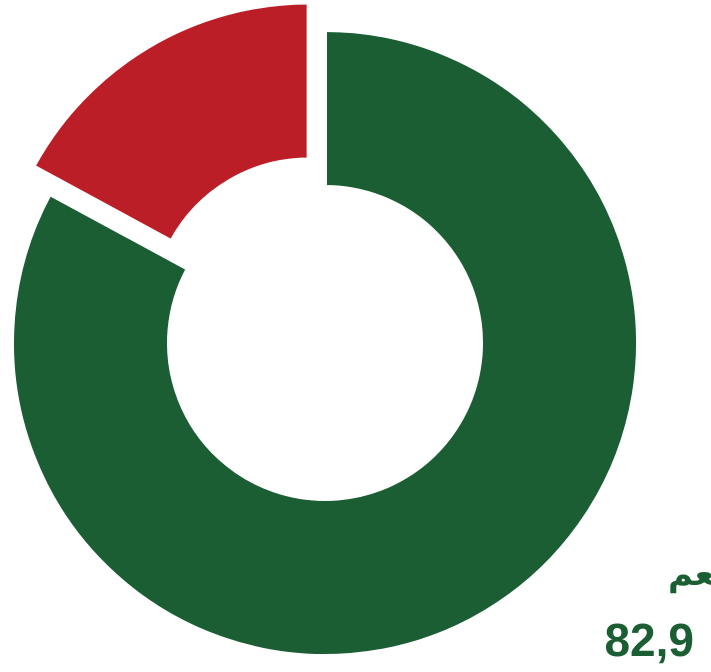  I want to click on slice-value-label: 82,9, so click(649, 640).